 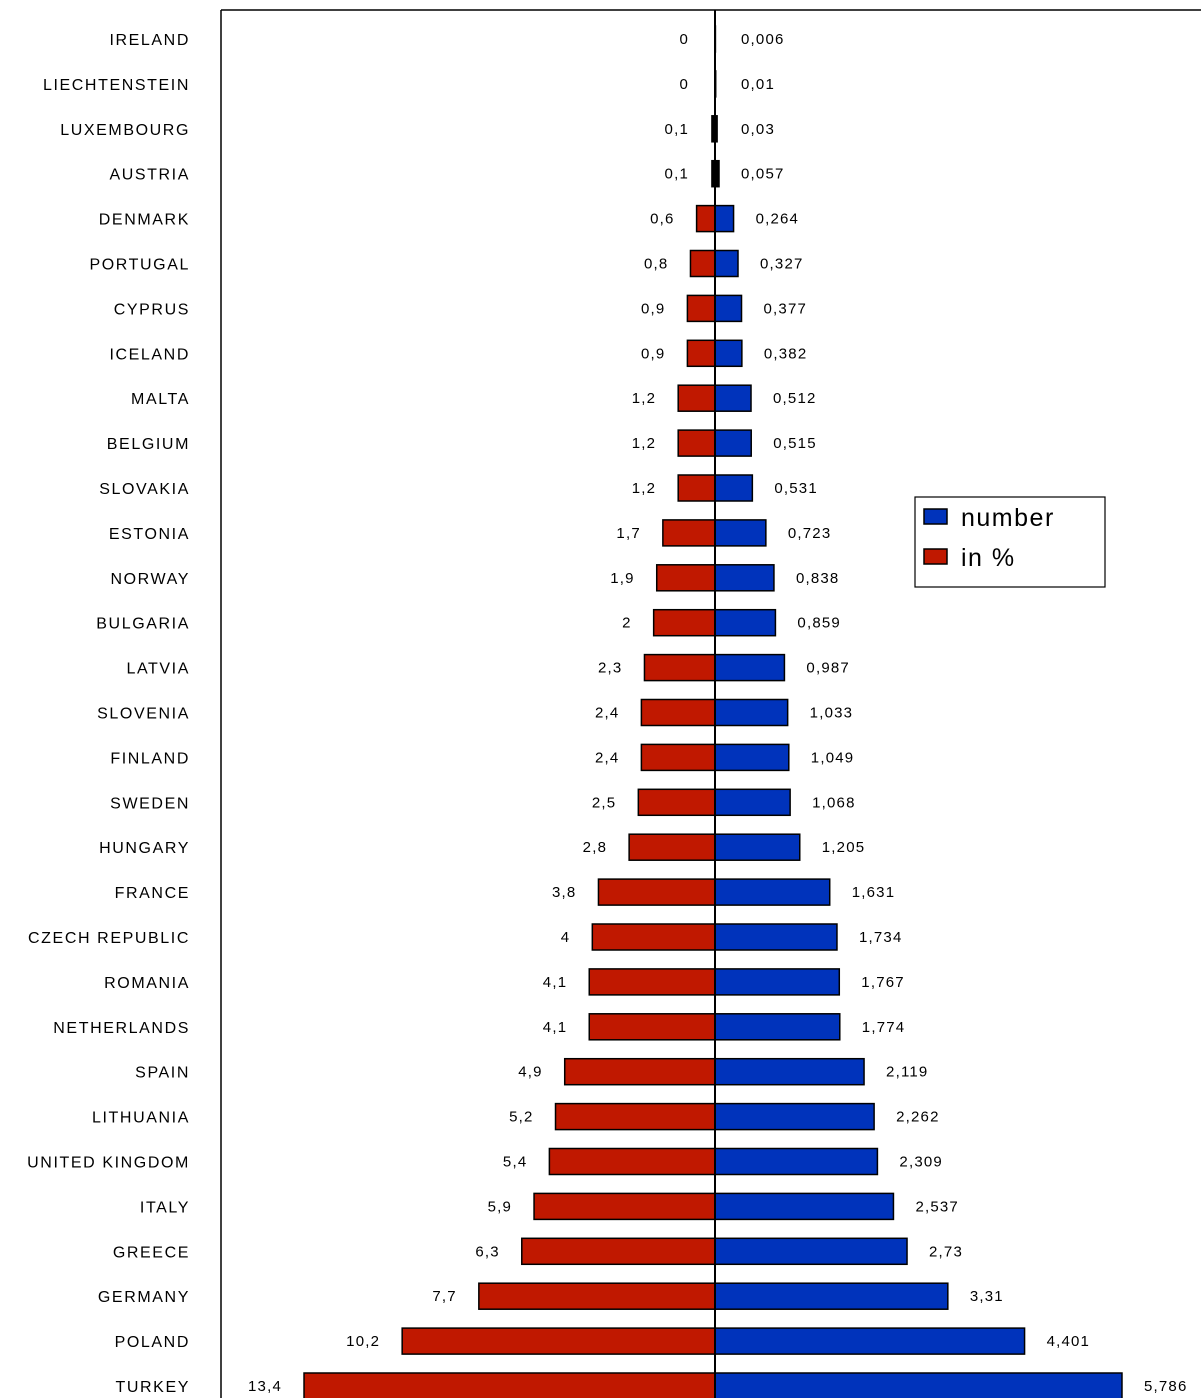 I want to click on value-label-number: 0,057, so click(x=763, y=174).